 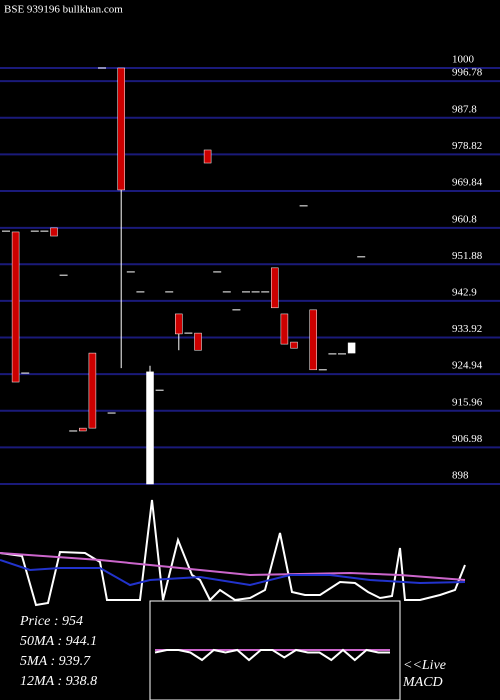 I want to click on y-tick-label: 987.8, so click(x=464, y=109).